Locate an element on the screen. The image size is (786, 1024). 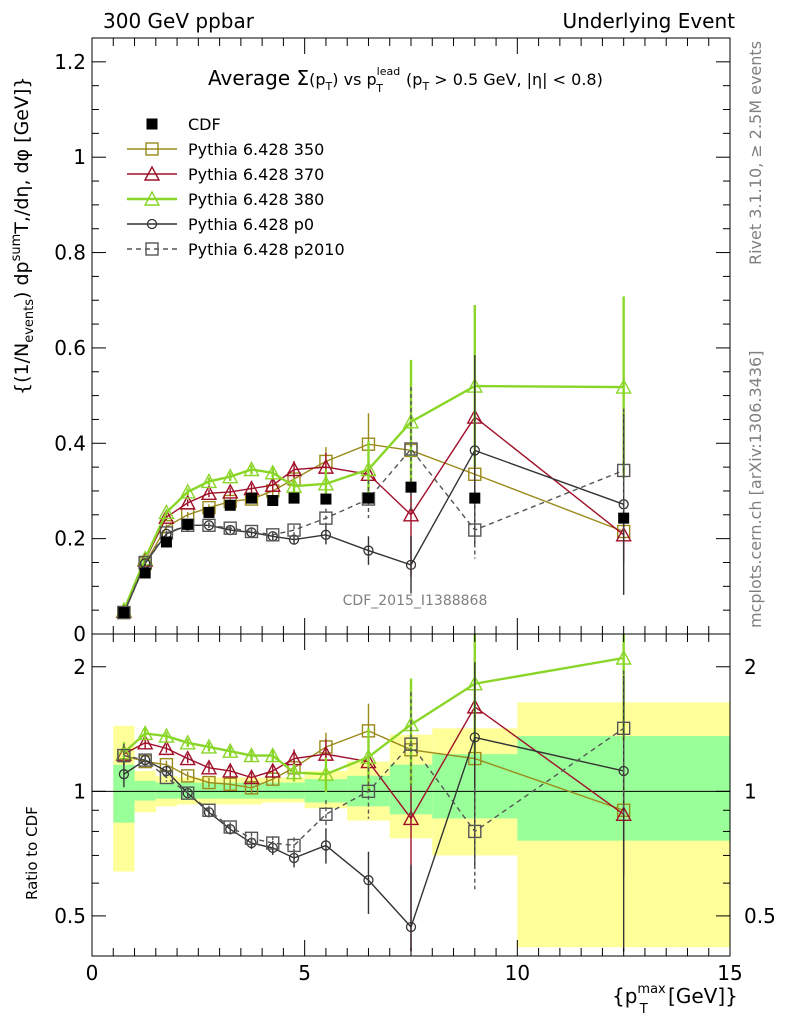
y-tick-label-ratio: 0.5 is located at coordinates (70, 916).